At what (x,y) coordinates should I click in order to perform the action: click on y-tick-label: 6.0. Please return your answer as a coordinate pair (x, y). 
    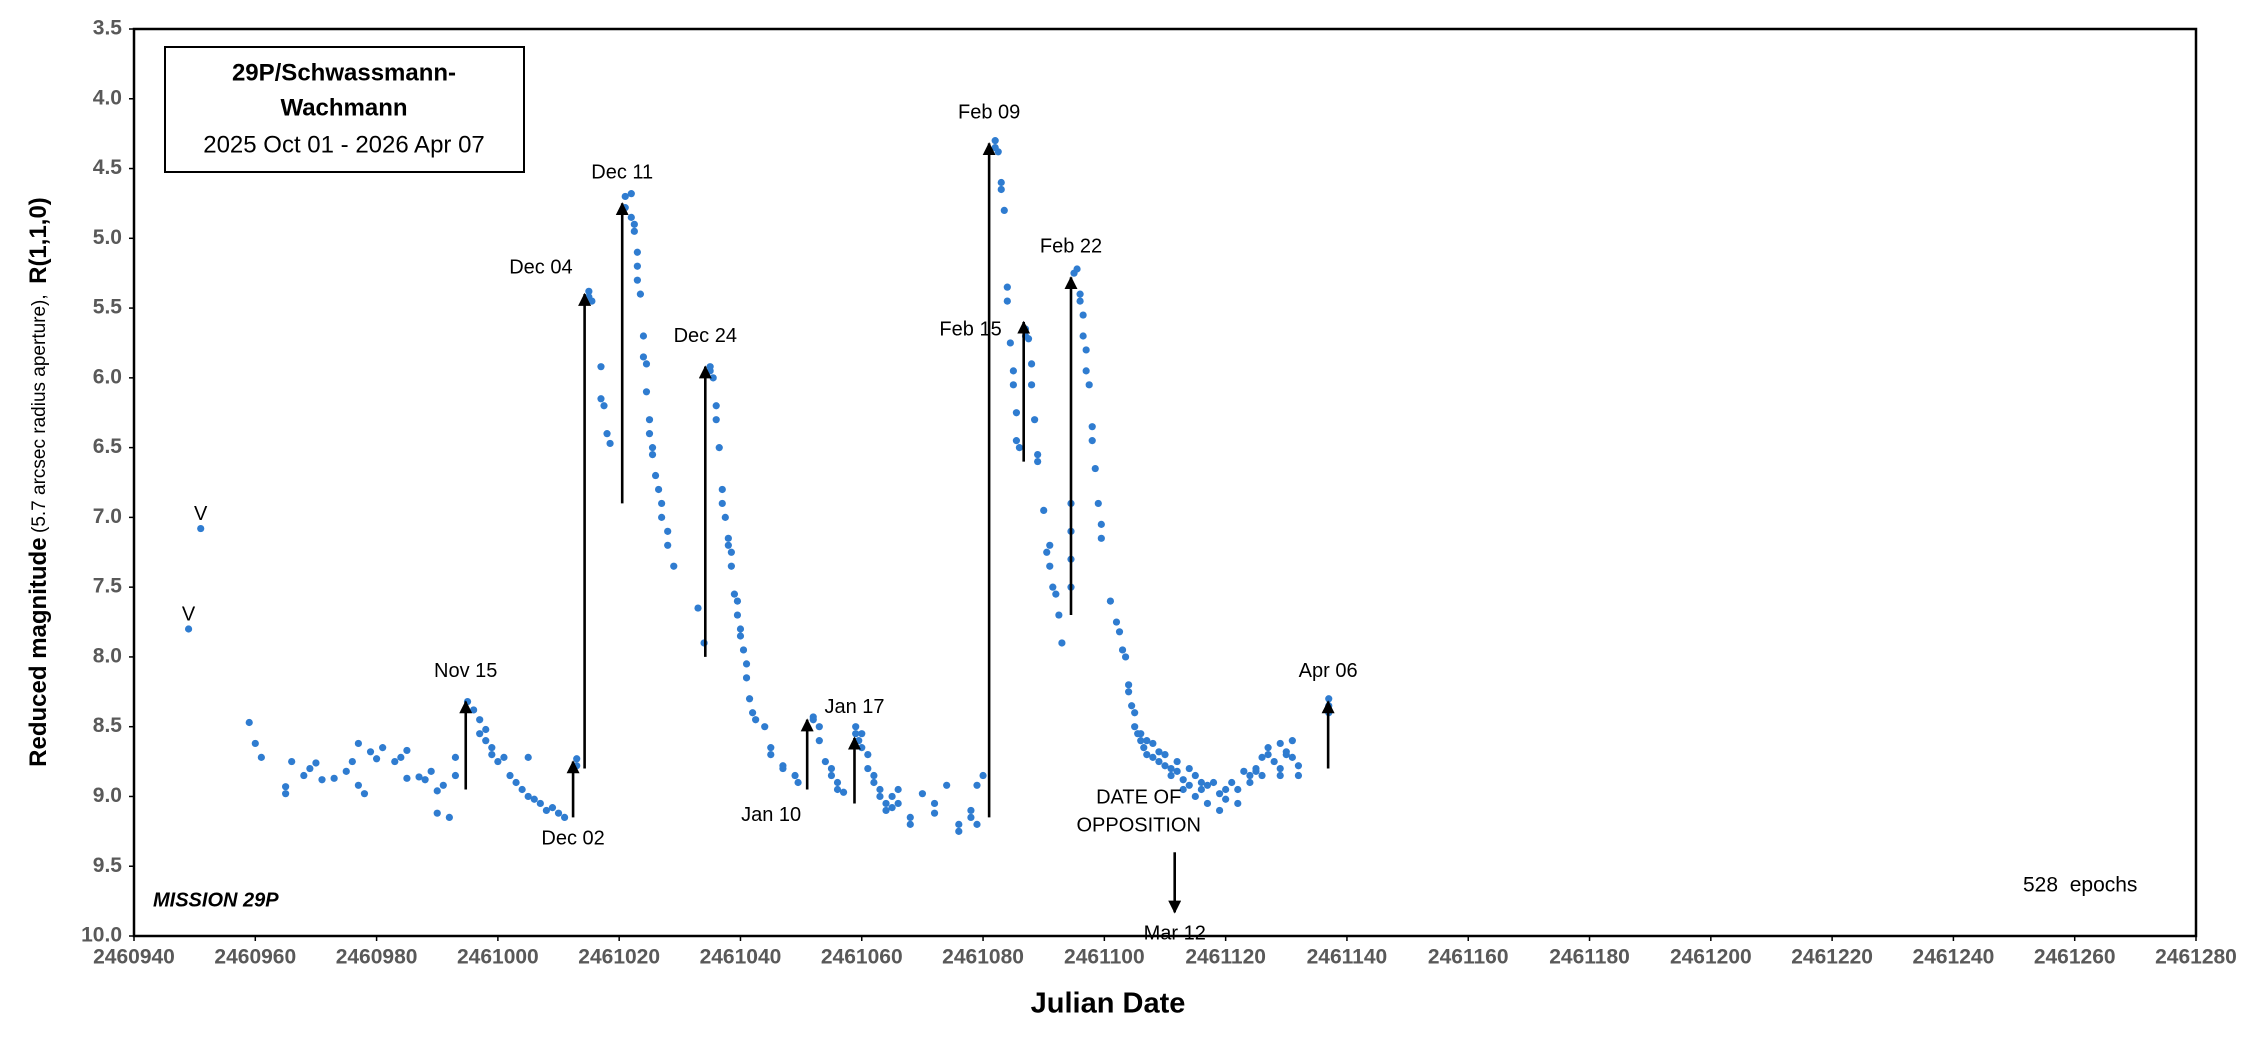
    Looking at the image, I should click on (107, 376).